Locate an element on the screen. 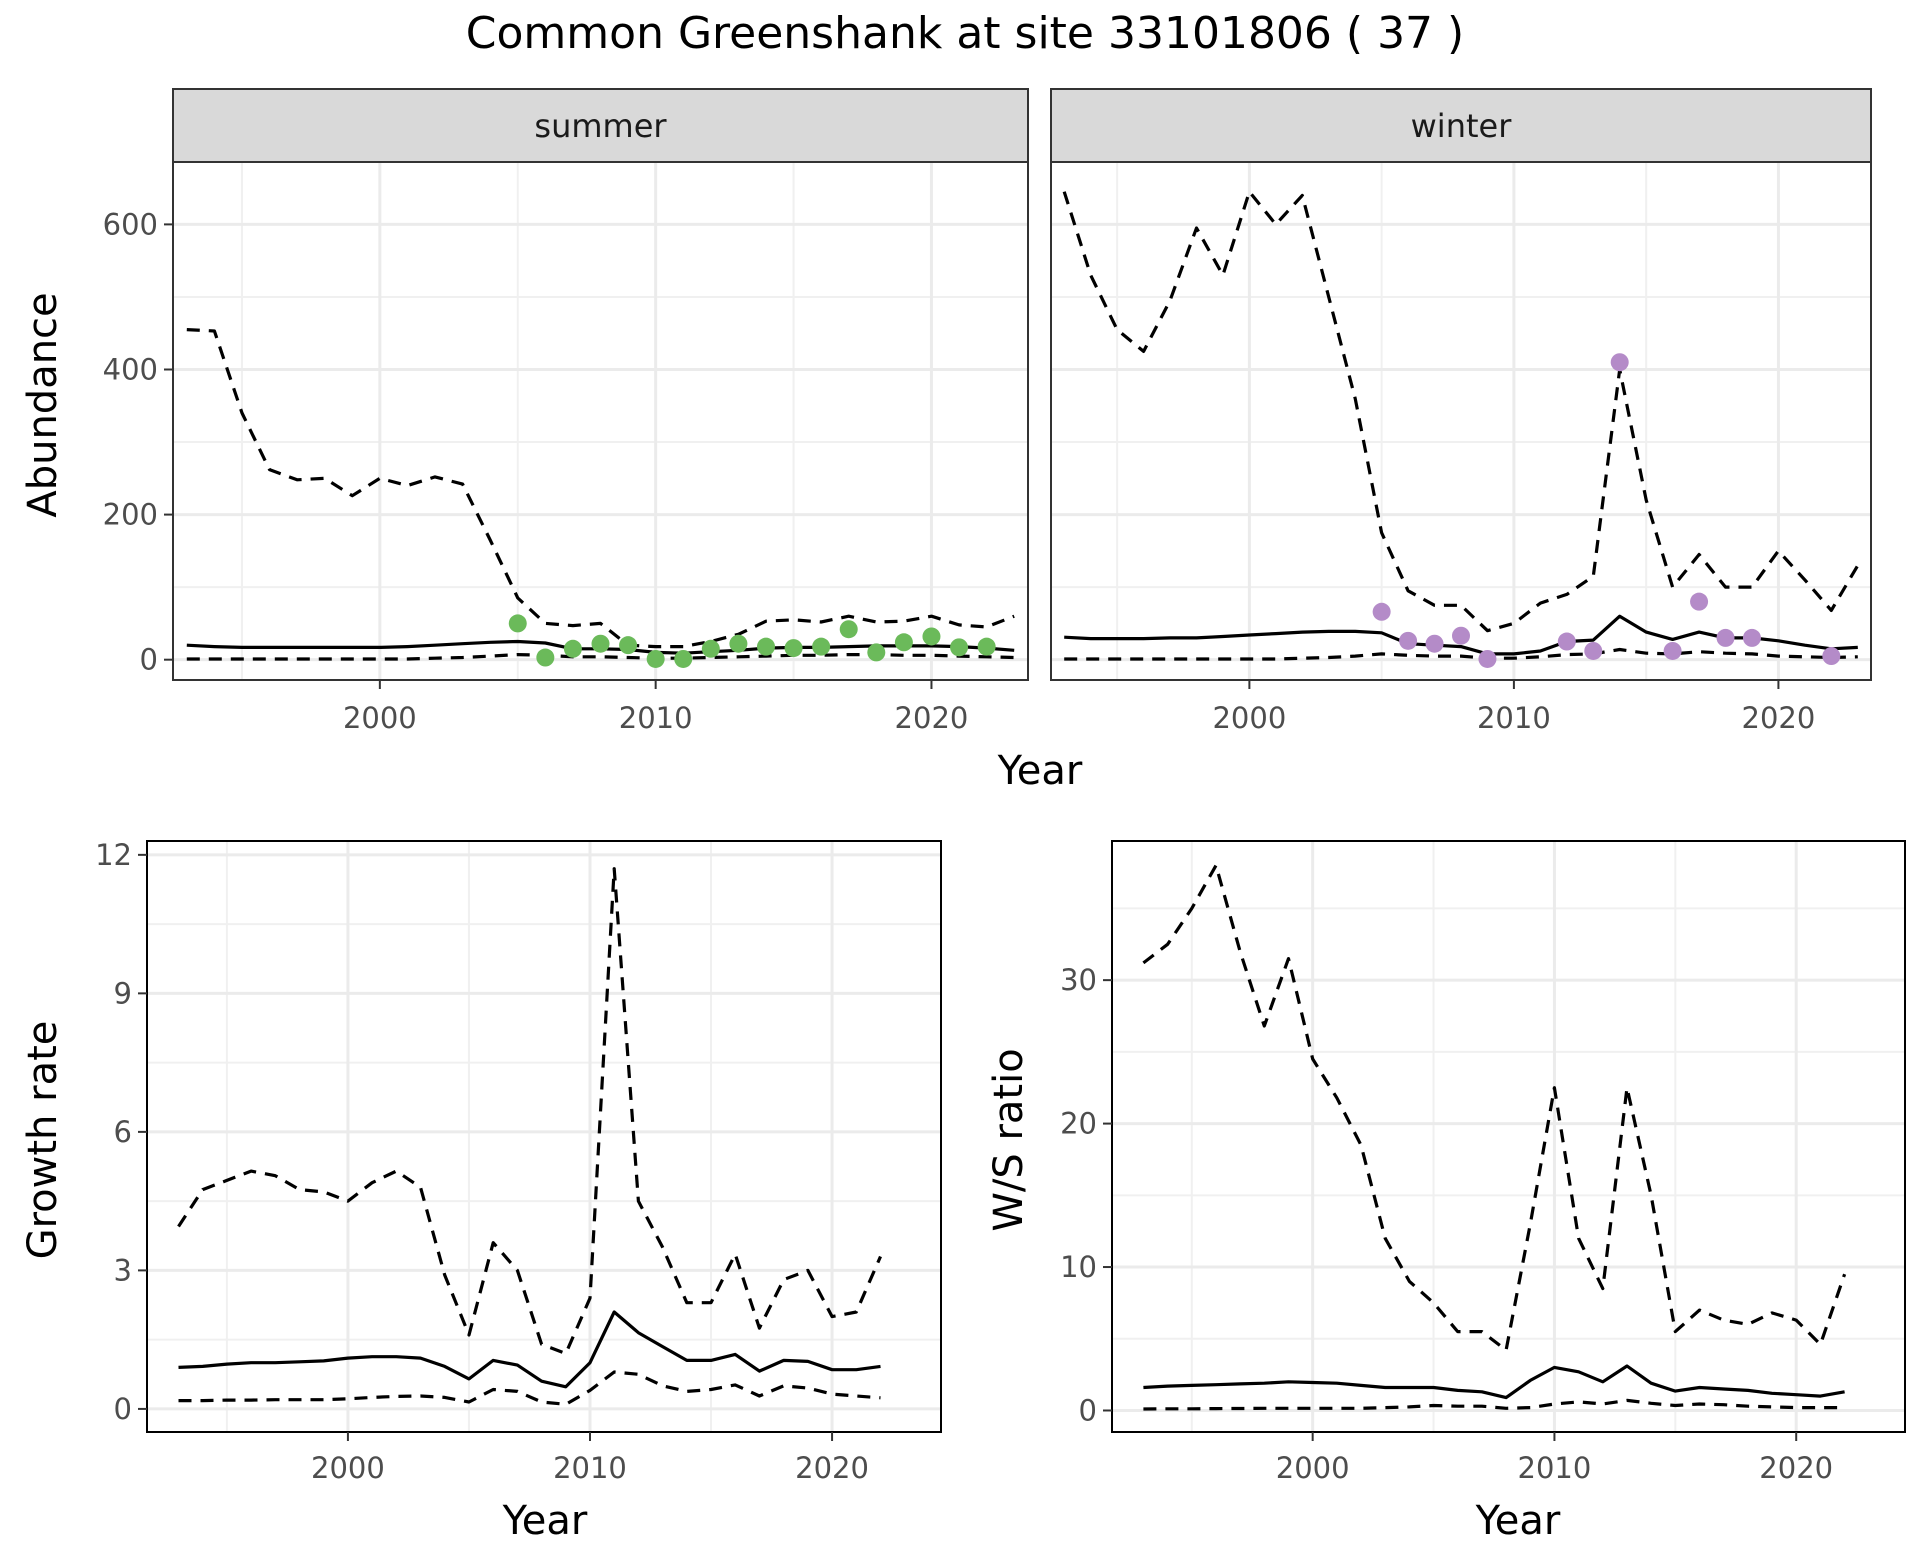  summer-series is located at coordinates (600, 498).